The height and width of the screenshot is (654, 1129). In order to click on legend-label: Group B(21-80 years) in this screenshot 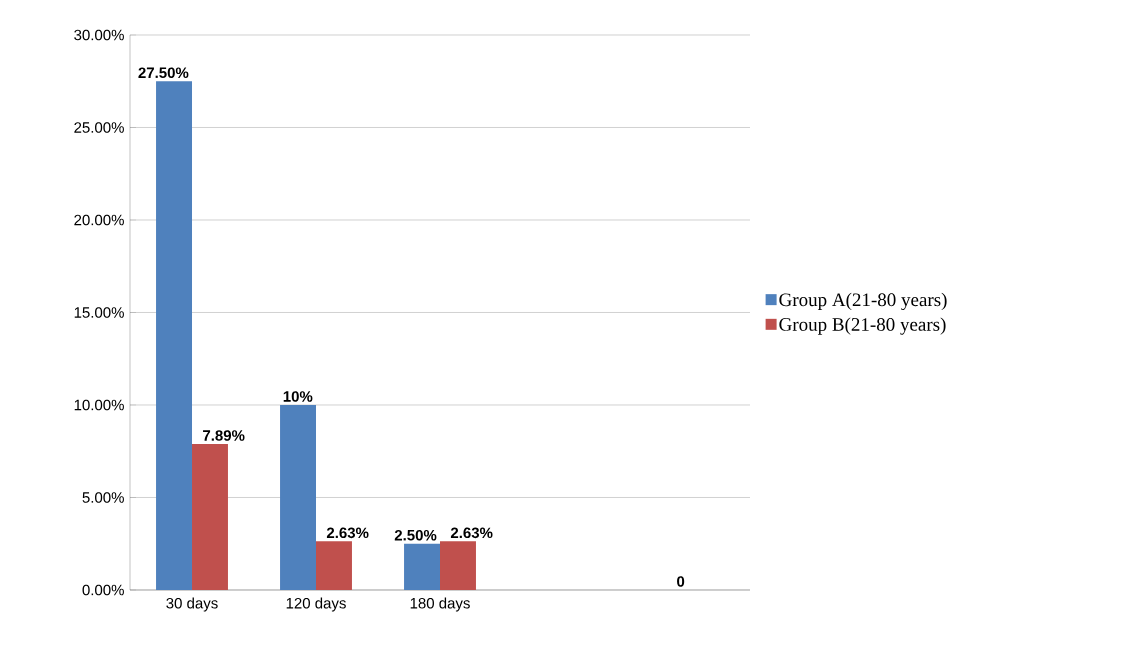, I will do `click(862, 326)`.